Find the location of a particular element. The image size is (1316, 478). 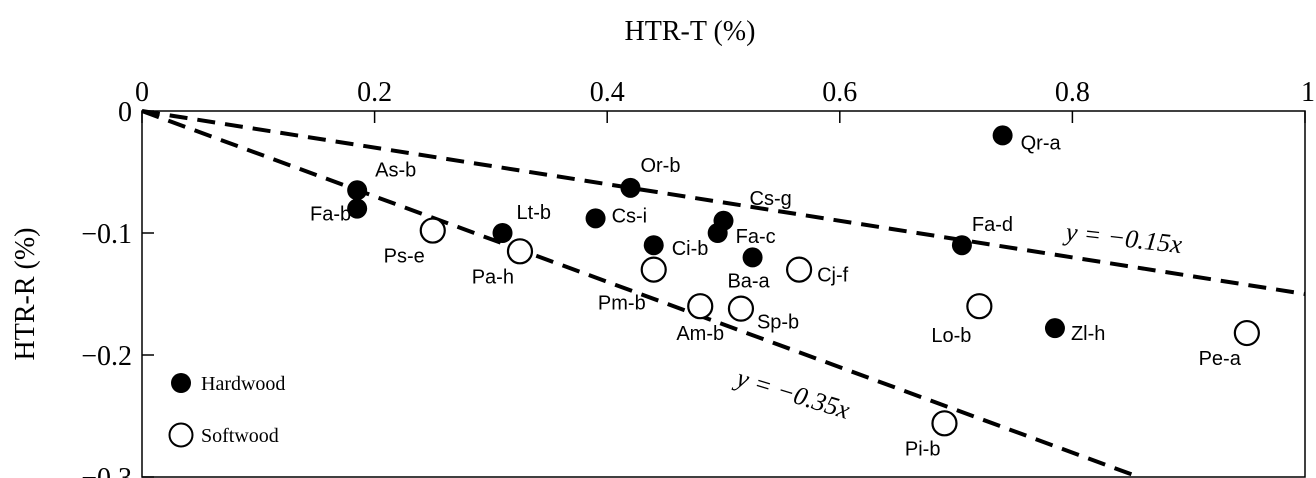

x-axis-title: HTR-T (%) is located at coordinates (690, 31).